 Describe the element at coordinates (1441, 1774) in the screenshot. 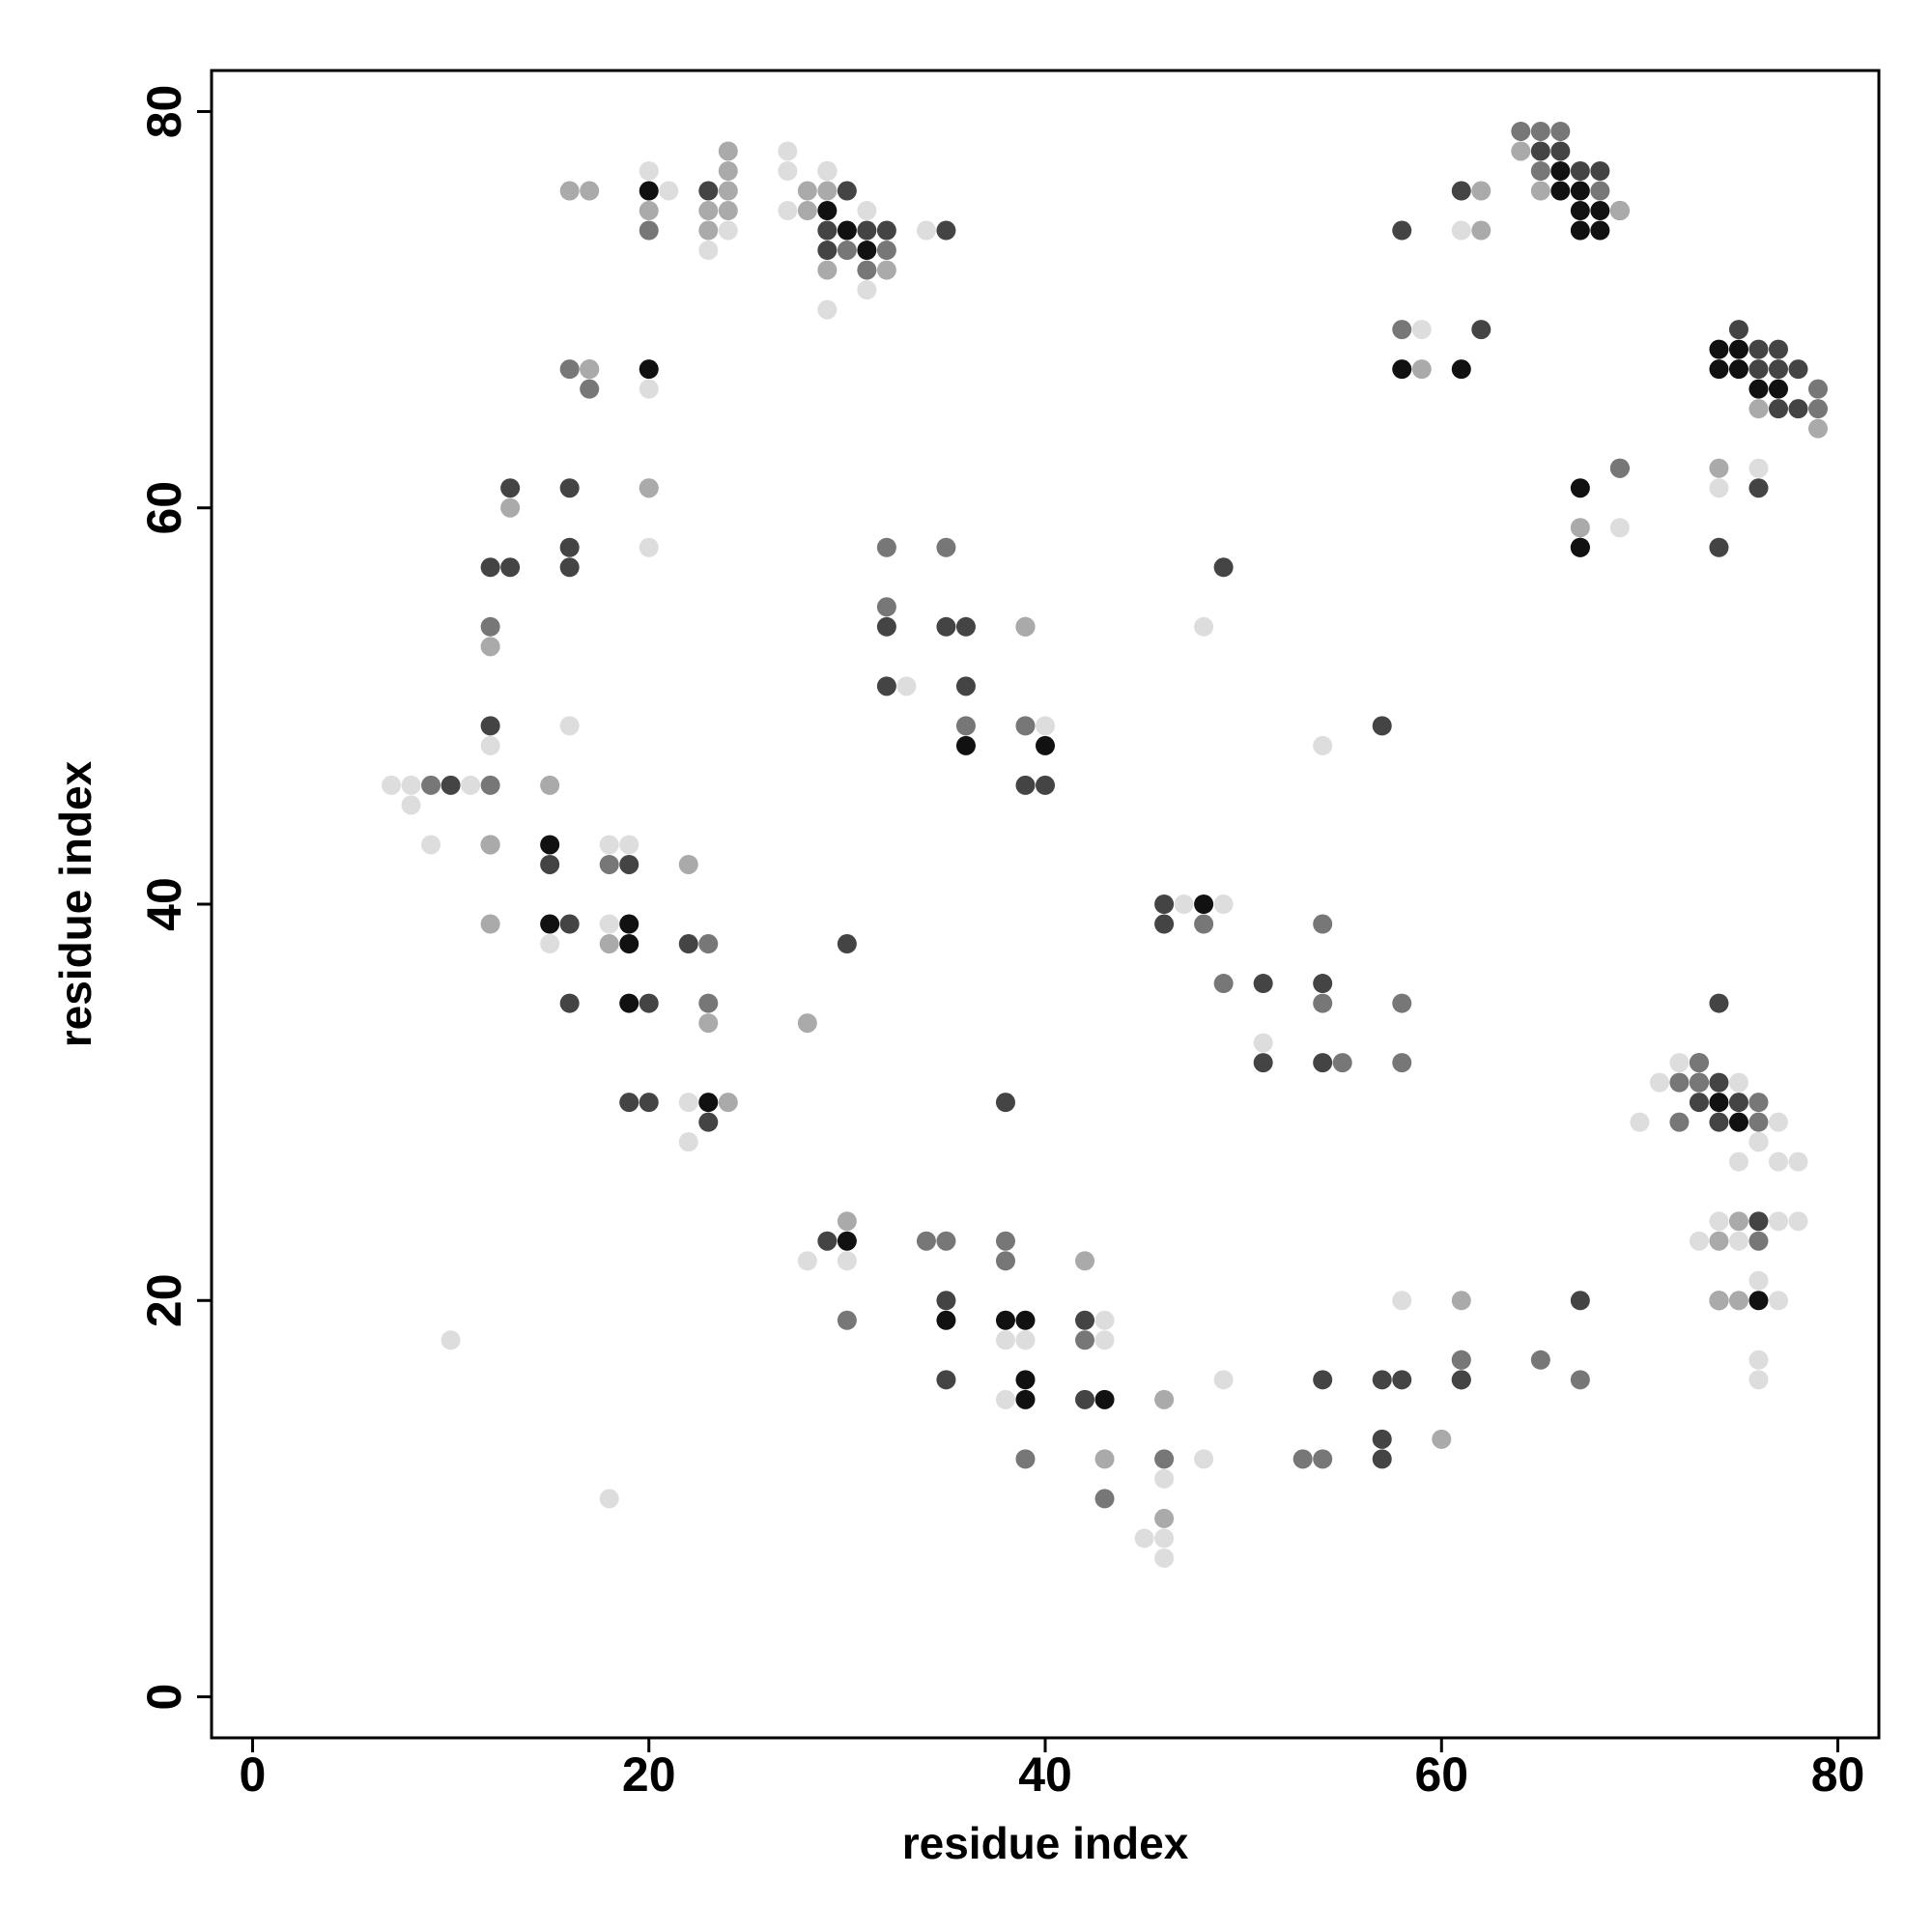

I see `x-tick-label: 60` at that location.